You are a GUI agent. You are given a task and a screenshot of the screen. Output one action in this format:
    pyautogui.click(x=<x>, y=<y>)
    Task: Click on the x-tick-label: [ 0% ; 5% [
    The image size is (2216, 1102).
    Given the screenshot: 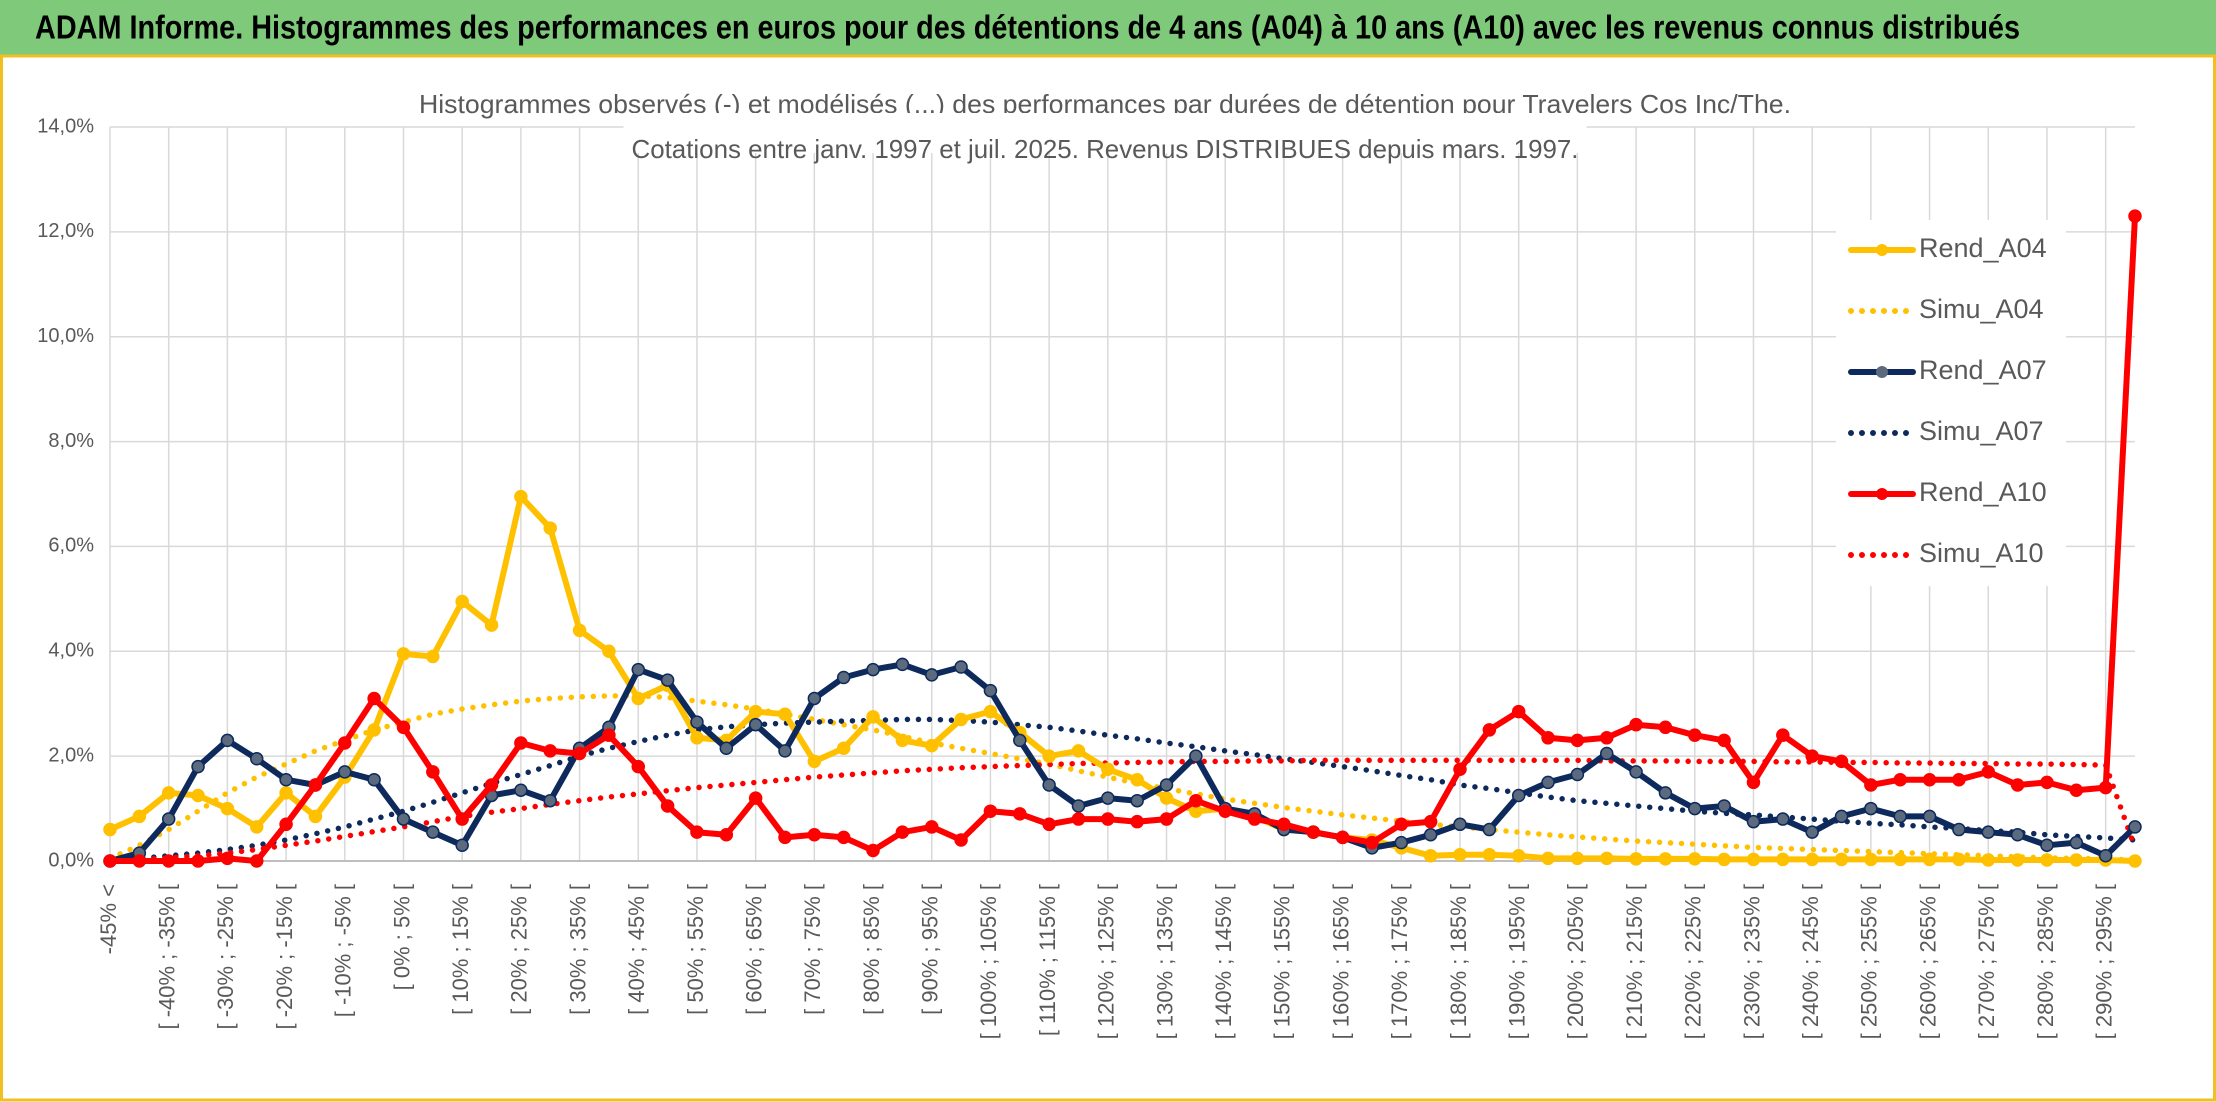 What is the action you would take?
    pyautogui.click(x=401, y=937)
    